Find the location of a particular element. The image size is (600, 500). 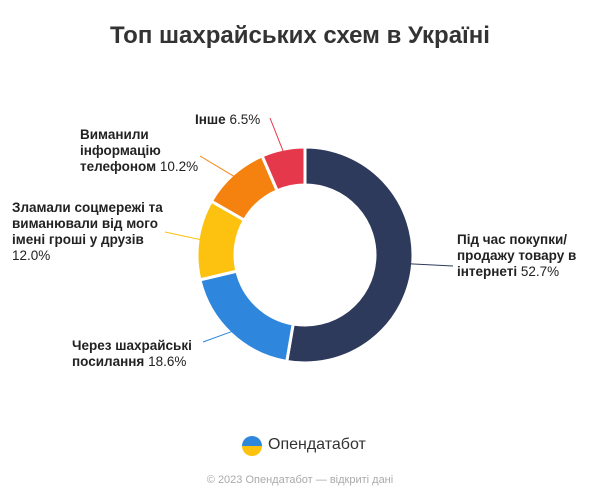

logo-bottom is located at coordinates (252, 451).